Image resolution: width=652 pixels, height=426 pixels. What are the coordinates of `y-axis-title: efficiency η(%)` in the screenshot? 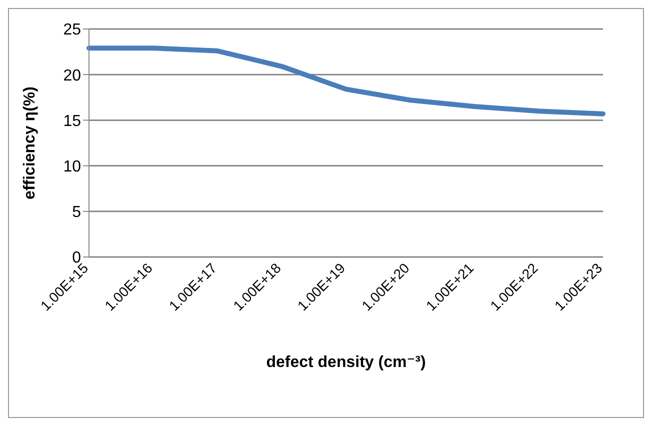 It's located at (30, 143).